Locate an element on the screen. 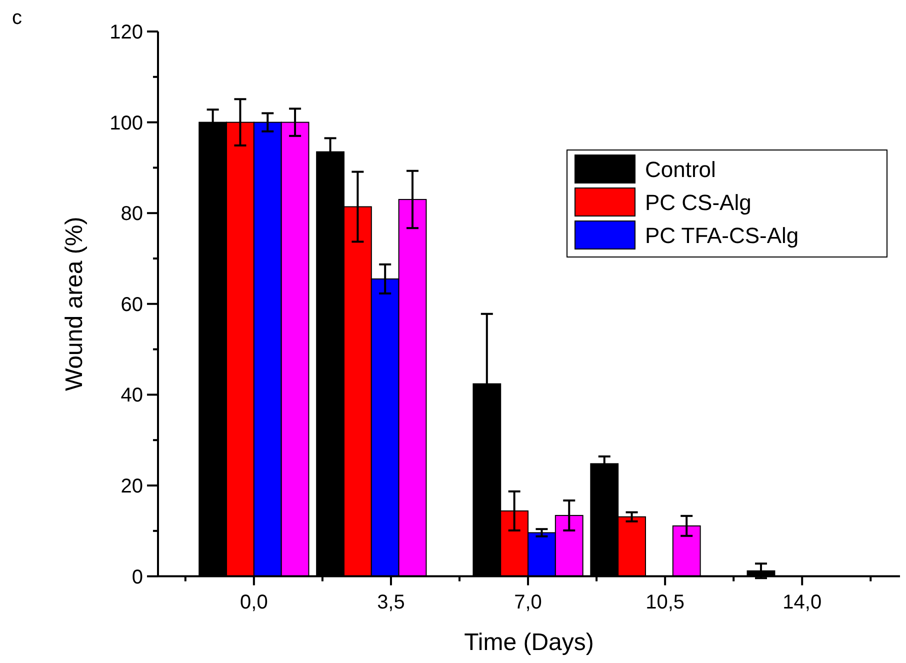 This screenshot has height=663, width=906. y-tick-label: 80 is located at coordinates (131, 214).